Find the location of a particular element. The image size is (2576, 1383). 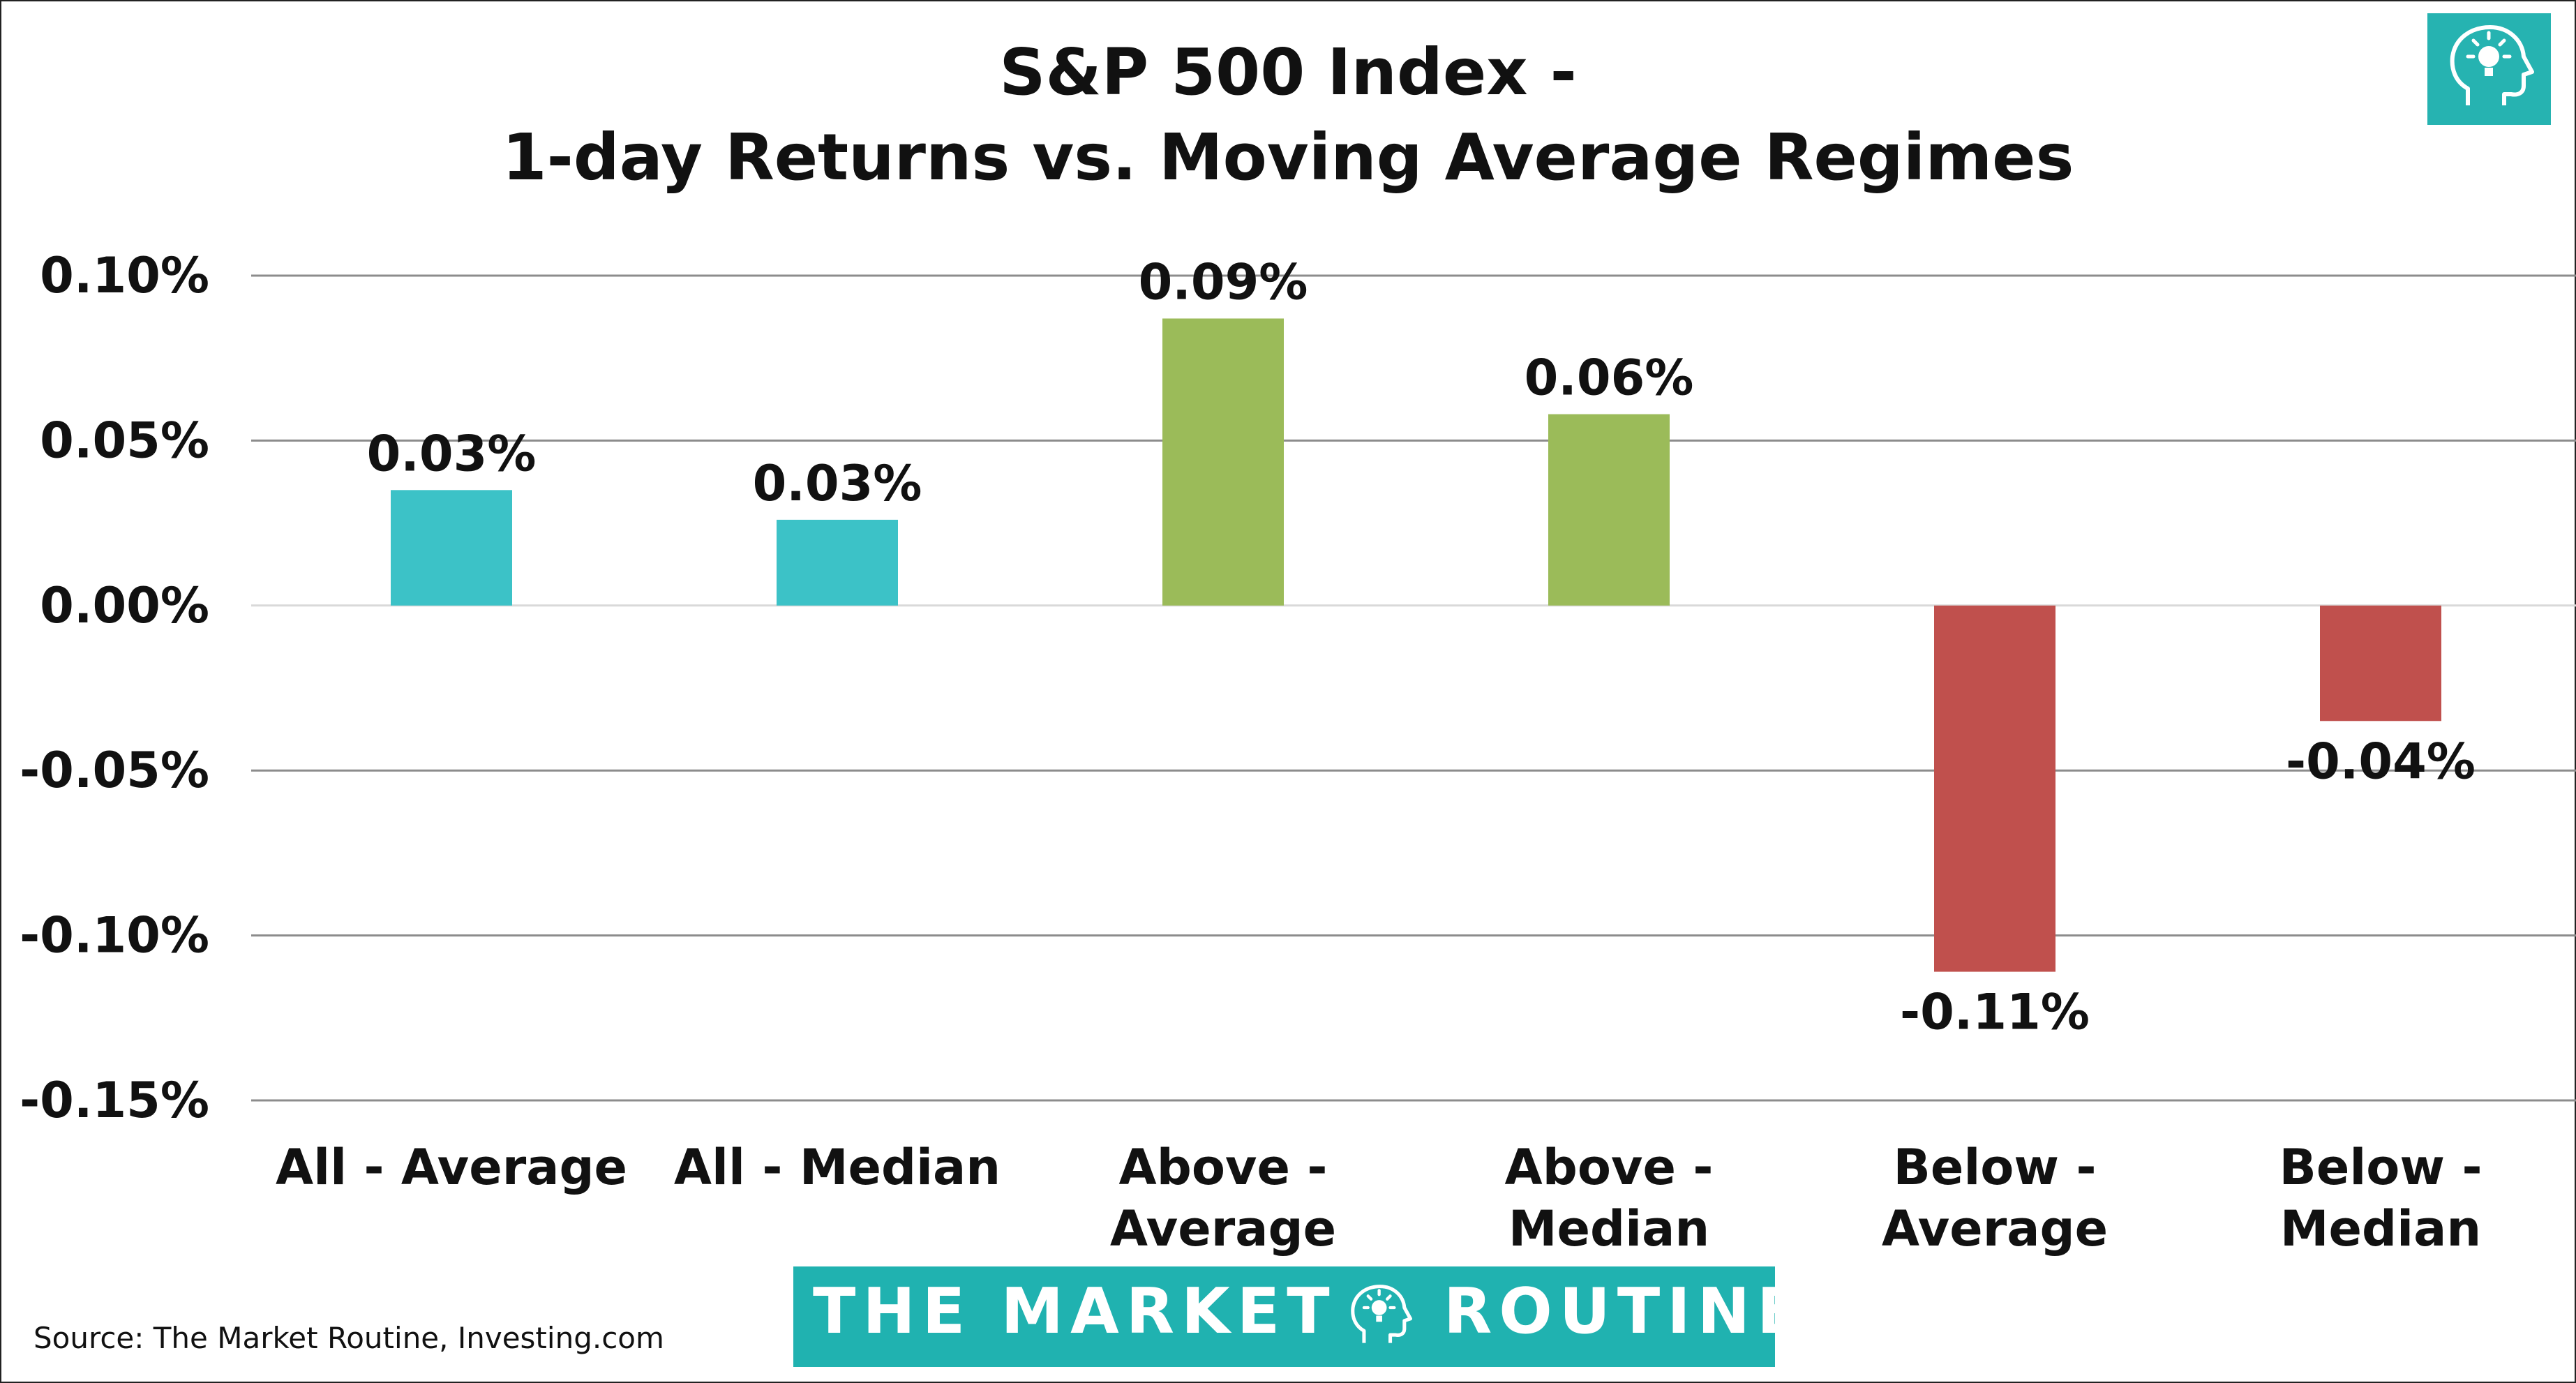

y-tick-label: 0.10% is located at coordinates (124, 275).